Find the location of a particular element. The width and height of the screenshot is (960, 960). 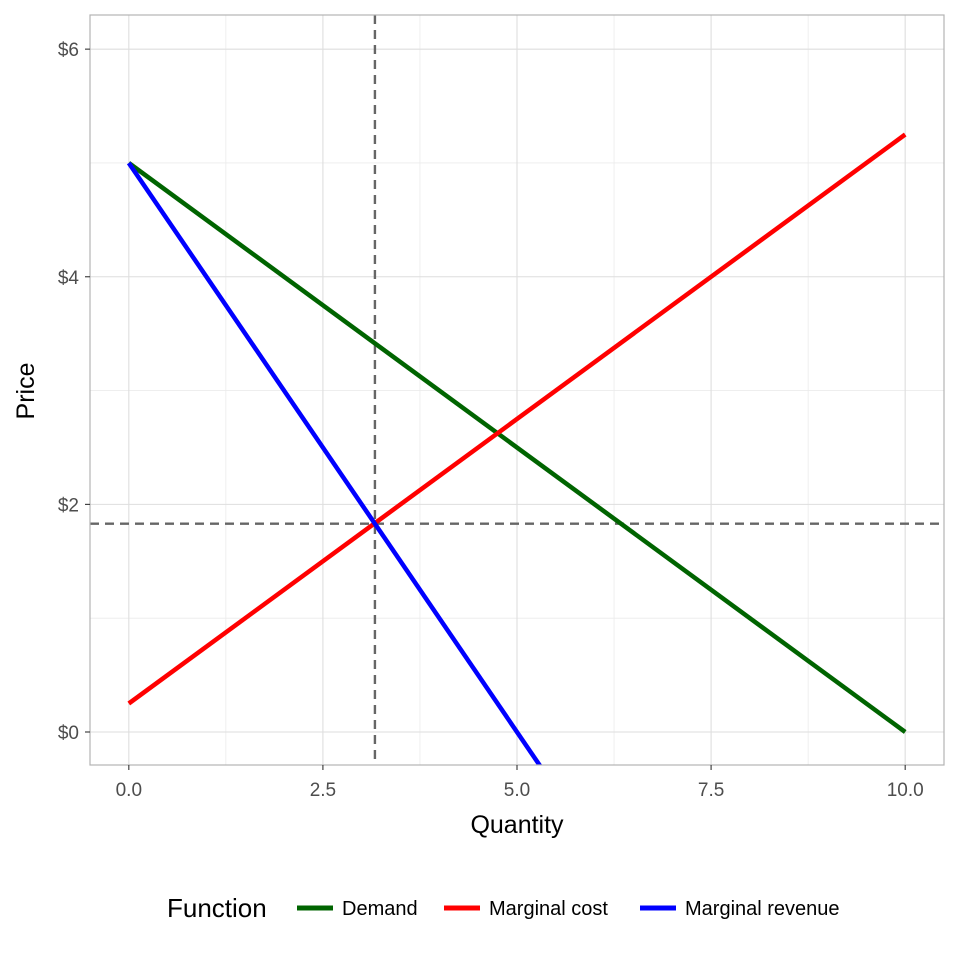

legend-item-marginal-cost: Marginal cost is located at coordinates (526, 909).